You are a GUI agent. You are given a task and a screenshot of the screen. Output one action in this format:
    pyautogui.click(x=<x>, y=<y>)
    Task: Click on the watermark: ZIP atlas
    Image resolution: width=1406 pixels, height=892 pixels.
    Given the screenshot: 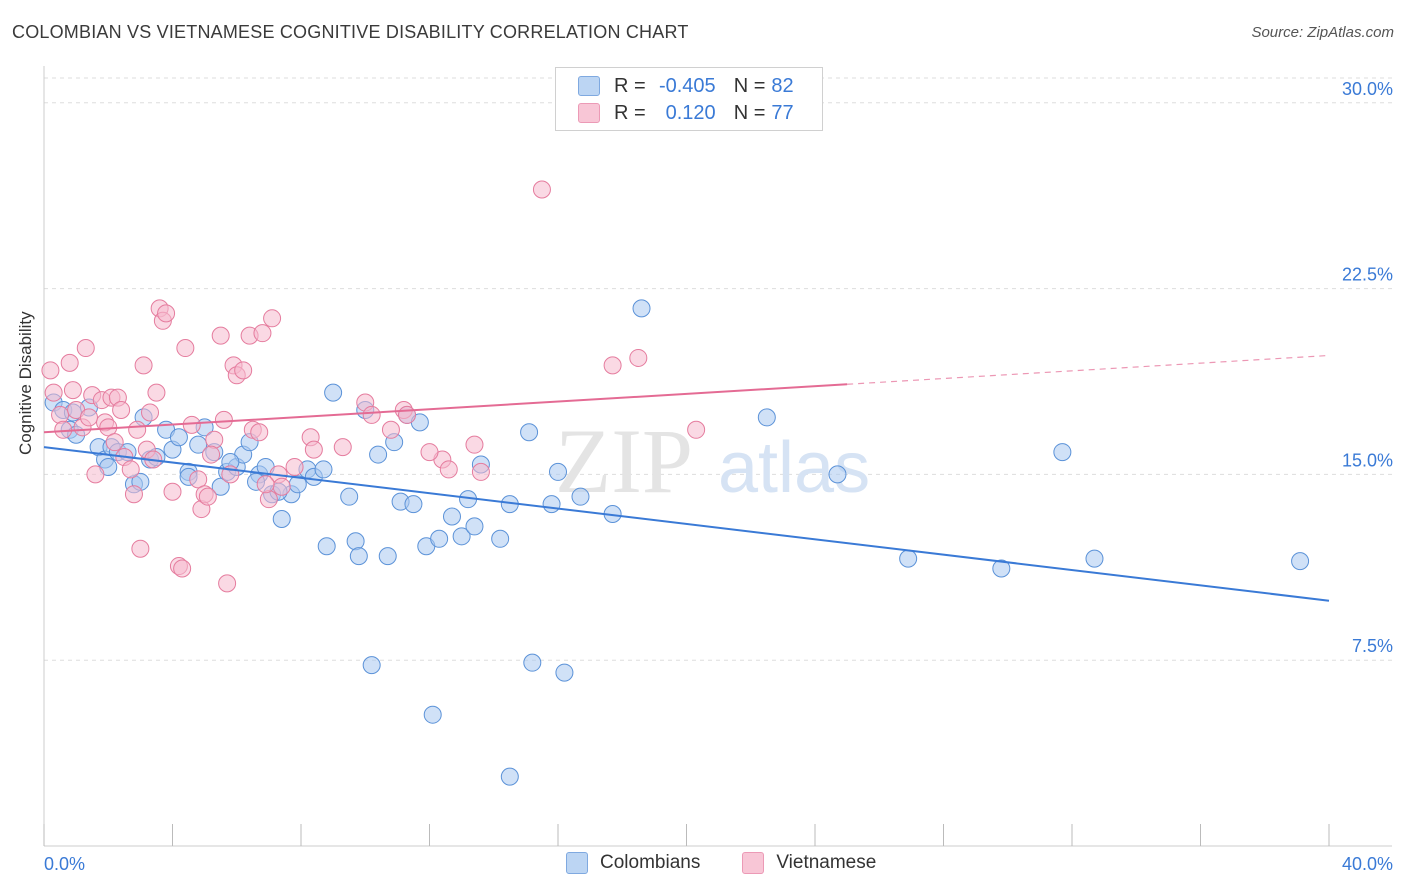 What is the action you would take?
    pyautogui.click(x=712, y=461)
    